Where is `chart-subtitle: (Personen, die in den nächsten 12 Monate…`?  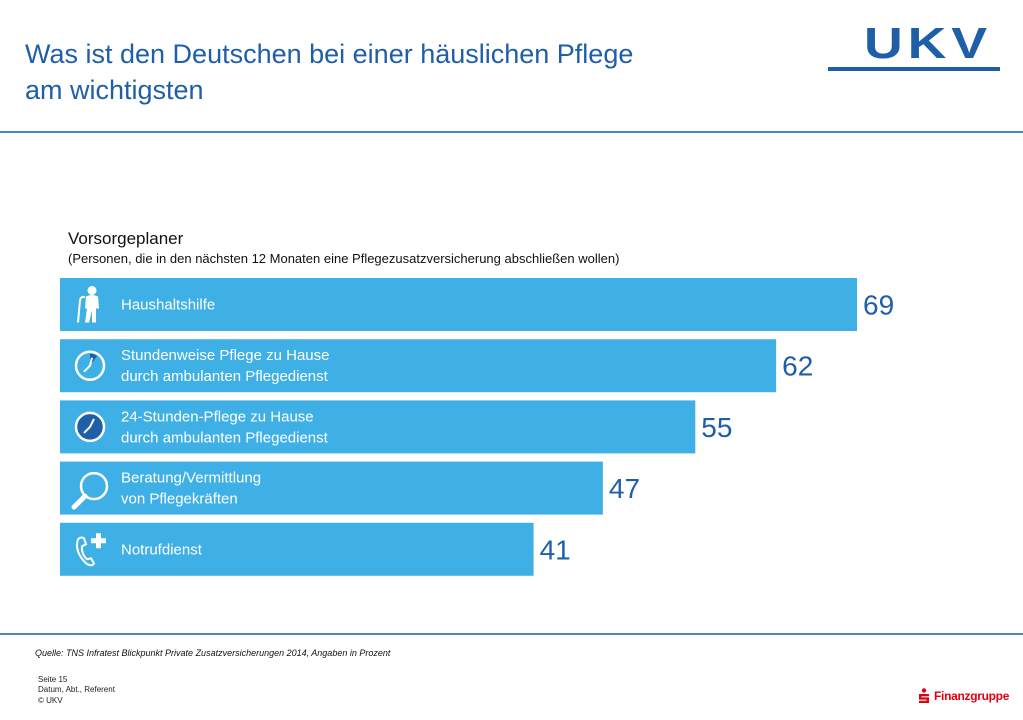
chart-subtitle: (Personen, die in den nächsten 12 Monate… is located at coordinates (344, 258).